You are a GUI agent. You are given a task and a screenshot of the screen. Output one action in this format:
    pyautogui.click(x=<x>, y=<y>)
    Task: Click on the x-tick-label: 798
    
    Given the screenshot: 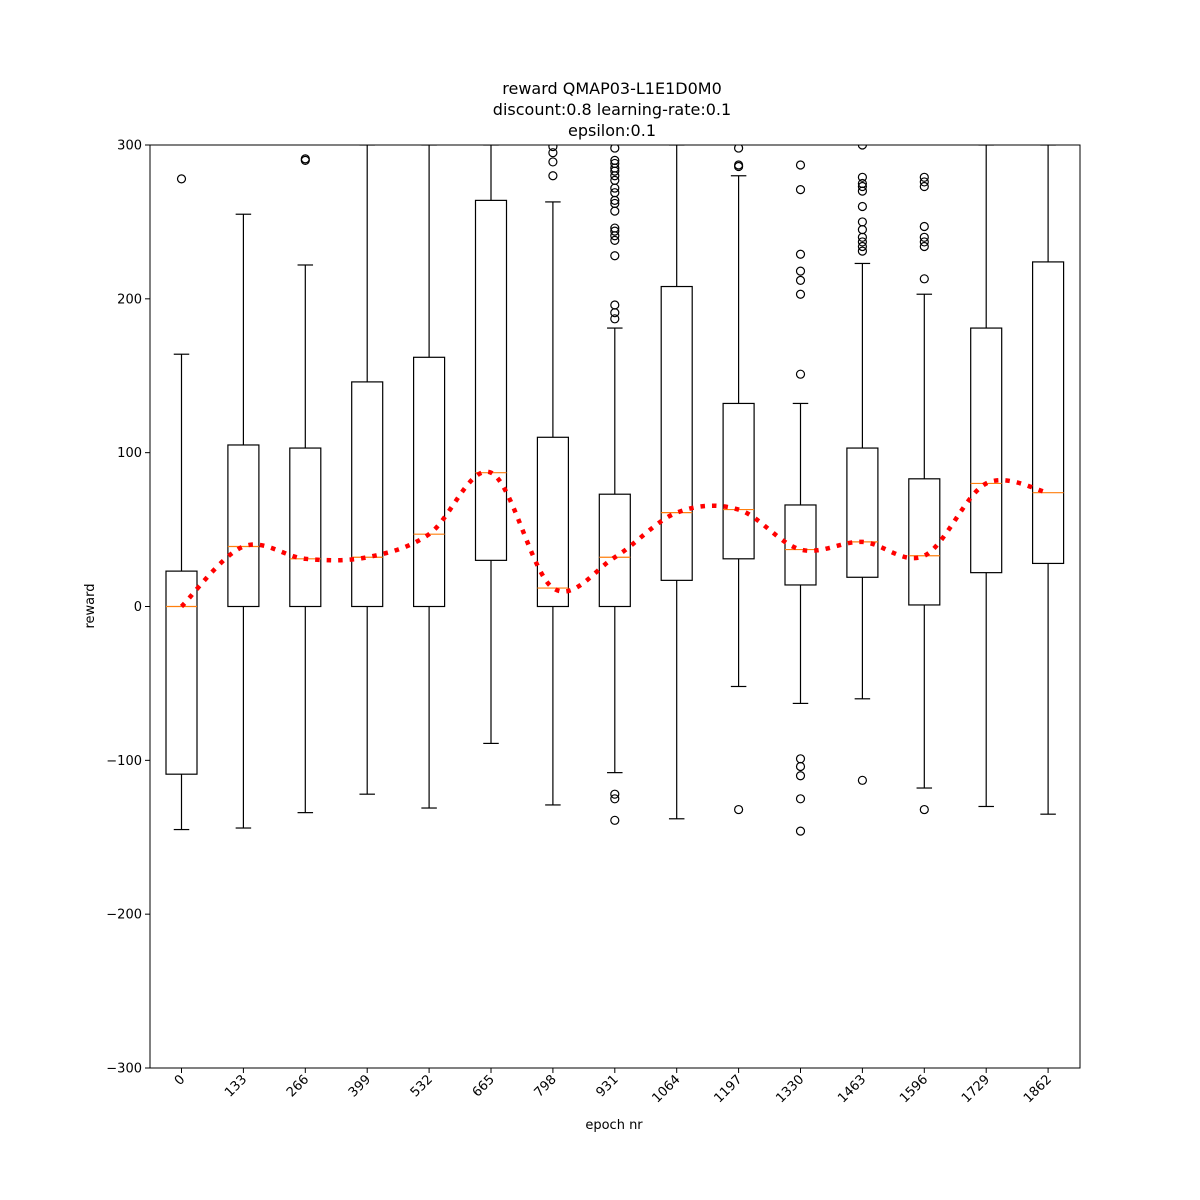 What is the action you would take?
    pyautogui.click(x=546, y=1086)
    